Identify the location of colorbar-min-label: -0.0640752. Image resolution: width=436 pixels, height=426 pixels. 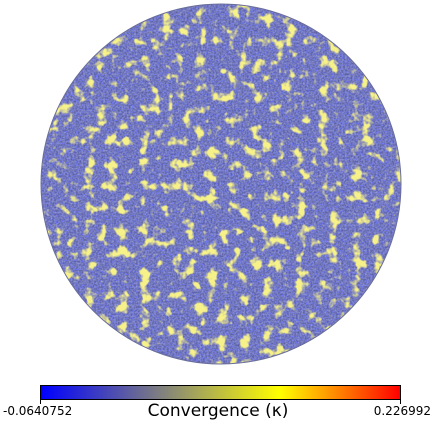
(38, 411).